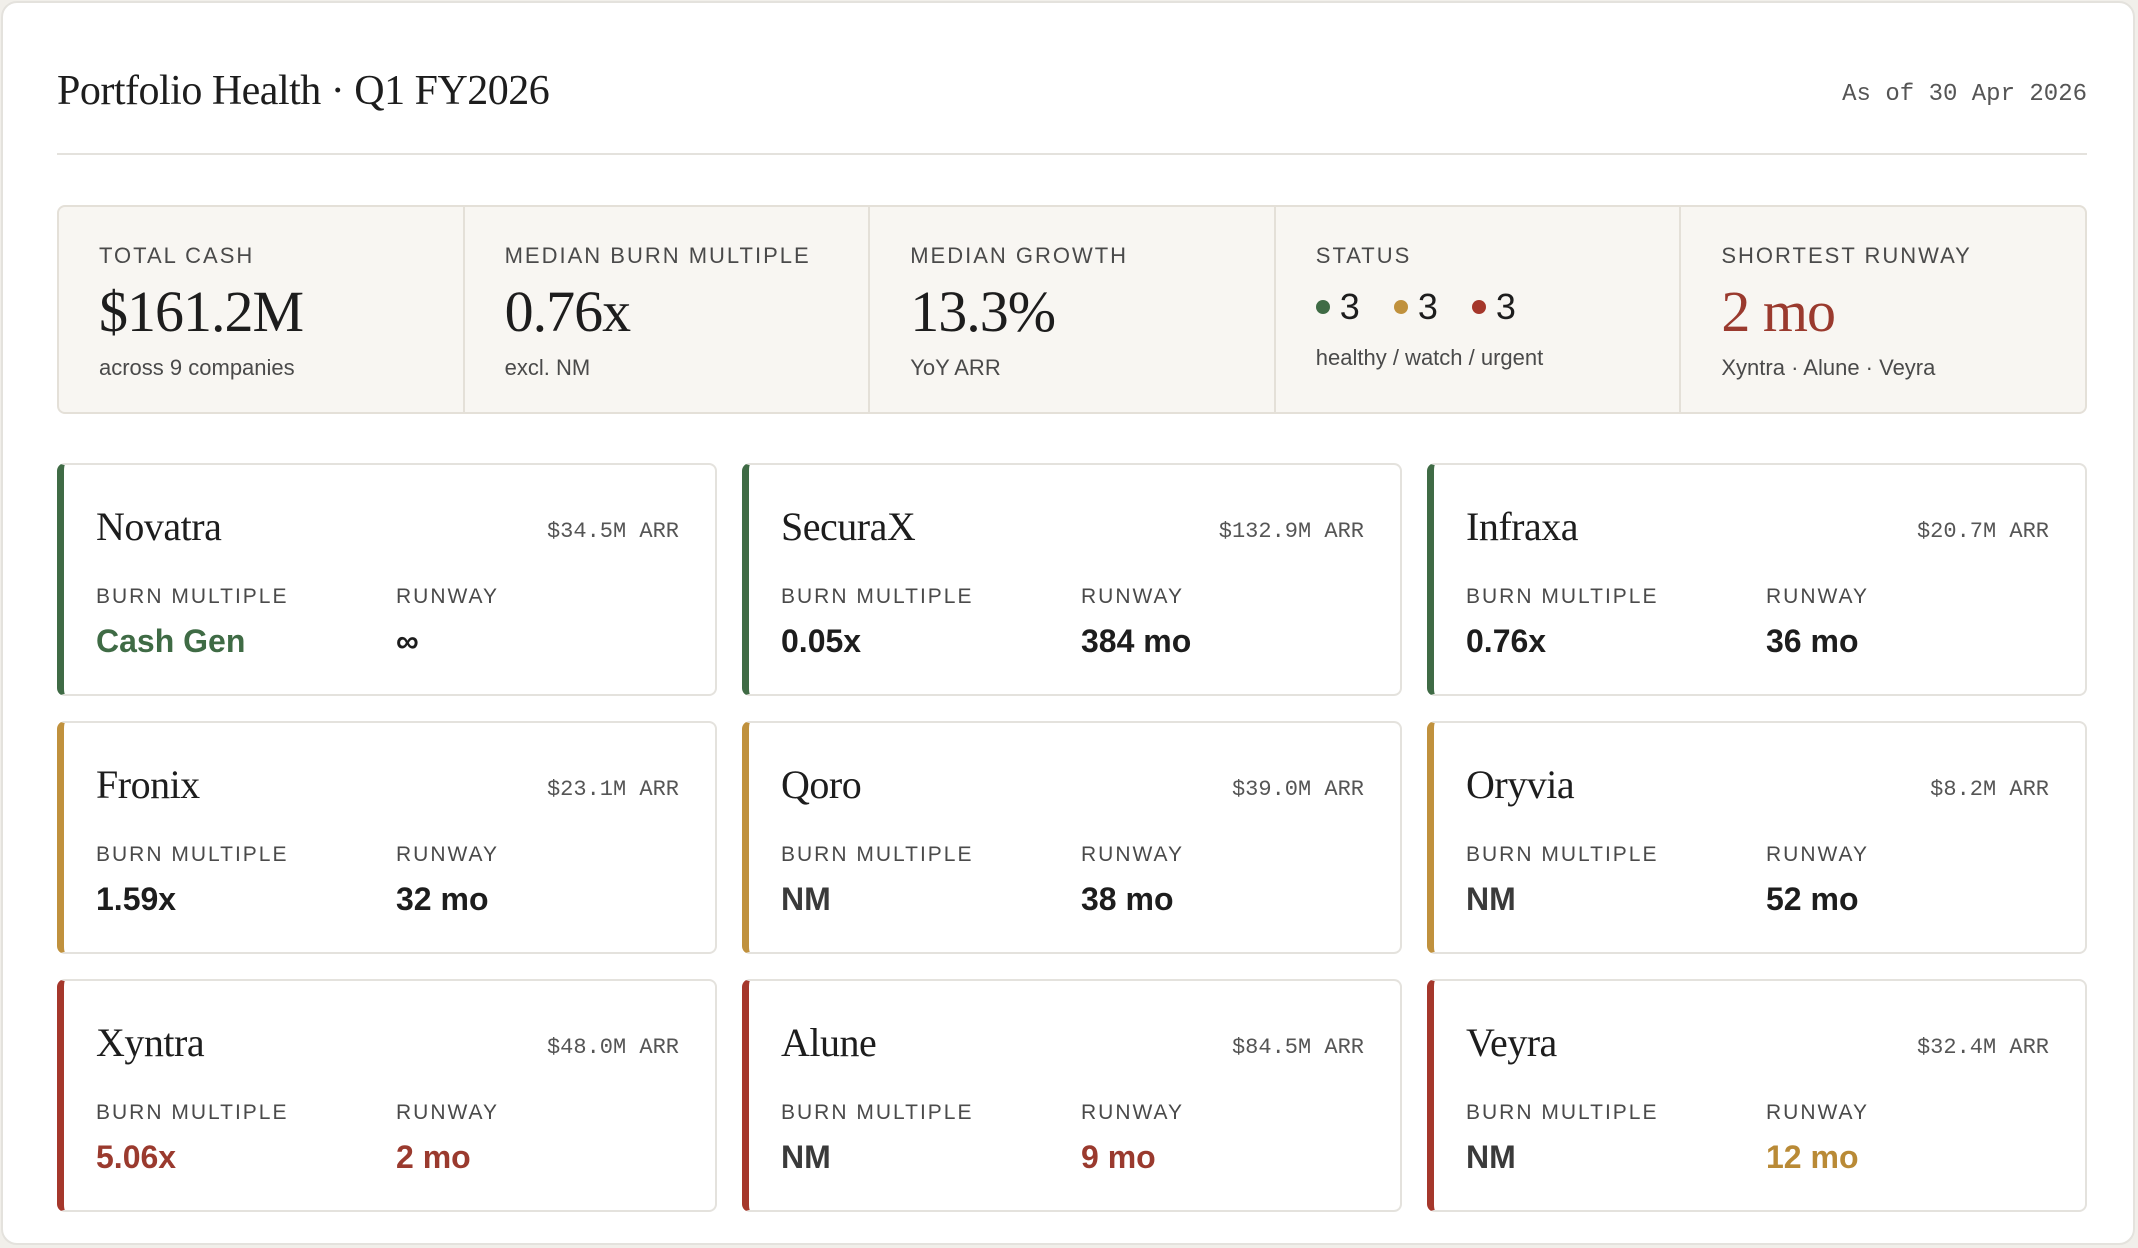  What do you see at coordinates (848, 526) in the screenshot?
I see `company-name: SecuraX` at bounding box center [848, 526].